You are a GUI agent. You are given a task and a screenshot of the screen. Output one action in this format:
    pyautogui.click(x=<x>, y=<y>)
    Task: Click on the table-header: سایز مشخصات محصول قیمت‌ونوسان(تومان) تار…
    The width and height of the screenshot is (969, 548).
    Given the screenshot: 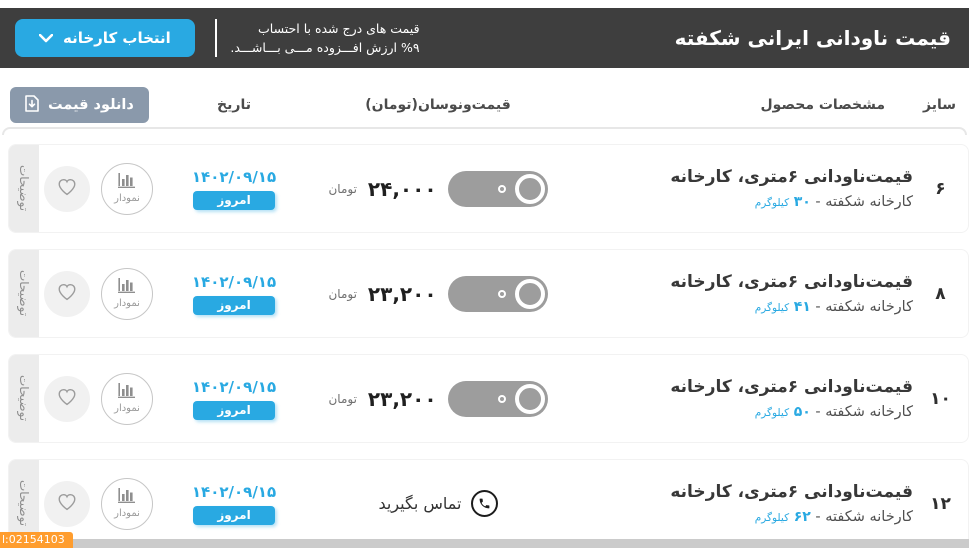 What is the action you would take?
    pyautogui.click(x=484, y=105)
    